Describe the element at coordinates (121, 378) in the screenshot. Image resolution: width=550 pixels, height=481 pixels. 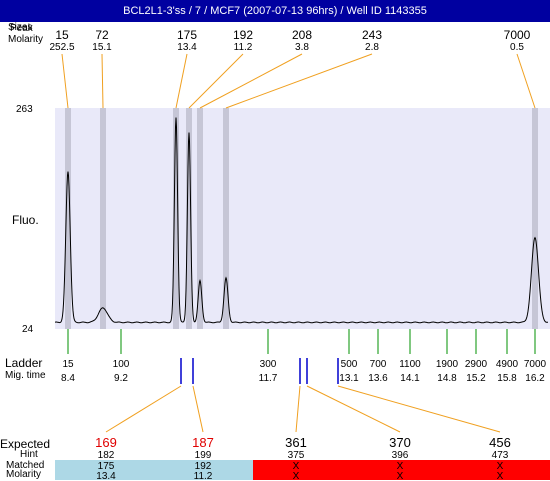
I see `ladder-time-label: 9.2` at that location.